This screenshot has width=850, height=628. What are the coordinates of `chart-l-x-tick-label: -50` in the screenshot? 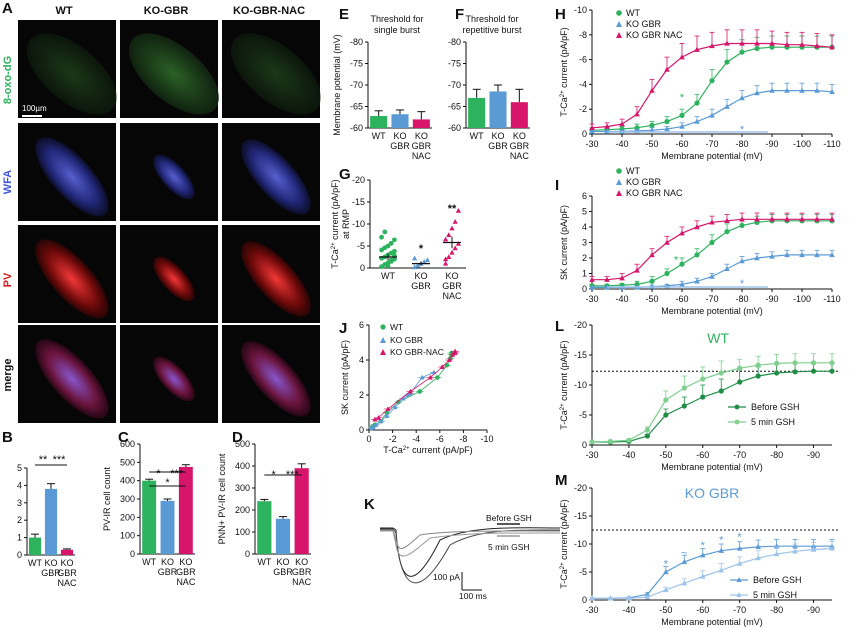 It's located at (665, 455).